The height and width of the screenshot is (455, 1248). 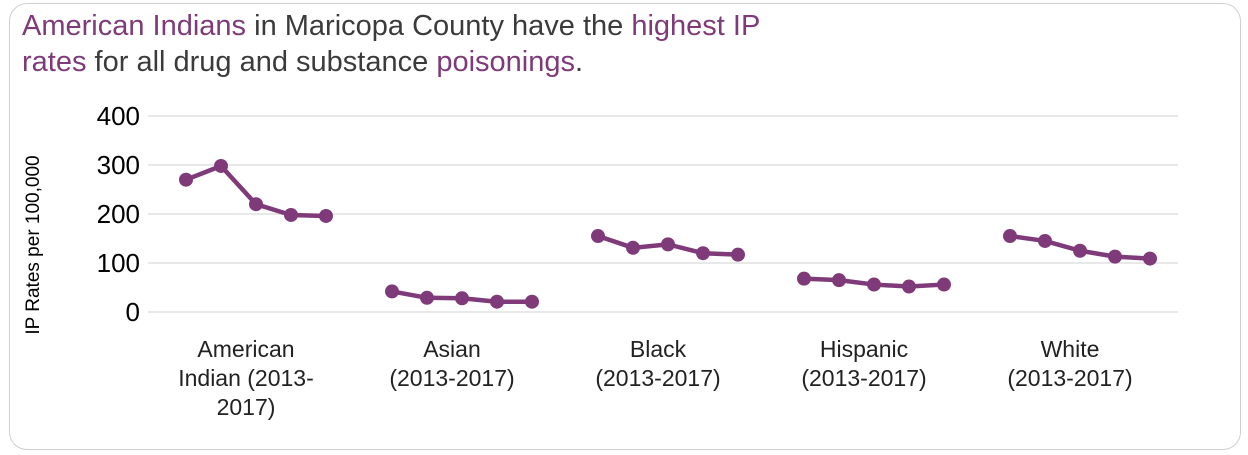 What do you see at coordinates (134, 26) in the screenshot?
I see `title-highlight-text: American Indians` at bounding box center [134, 26].